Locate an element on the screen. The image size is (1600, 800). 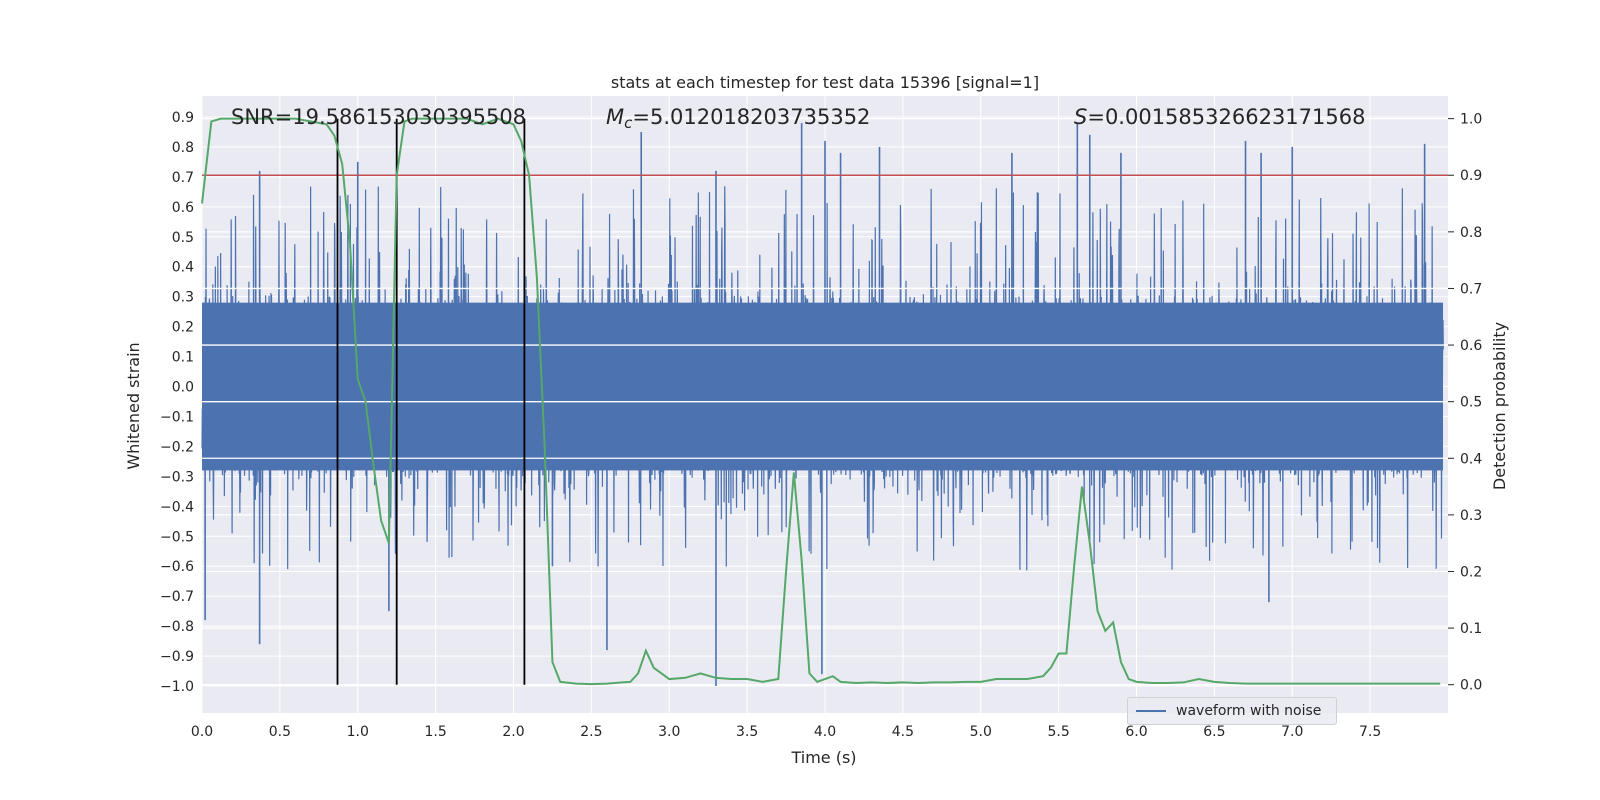
y-right-tick-label: 0.4 is located at coordinates (1471, 459).